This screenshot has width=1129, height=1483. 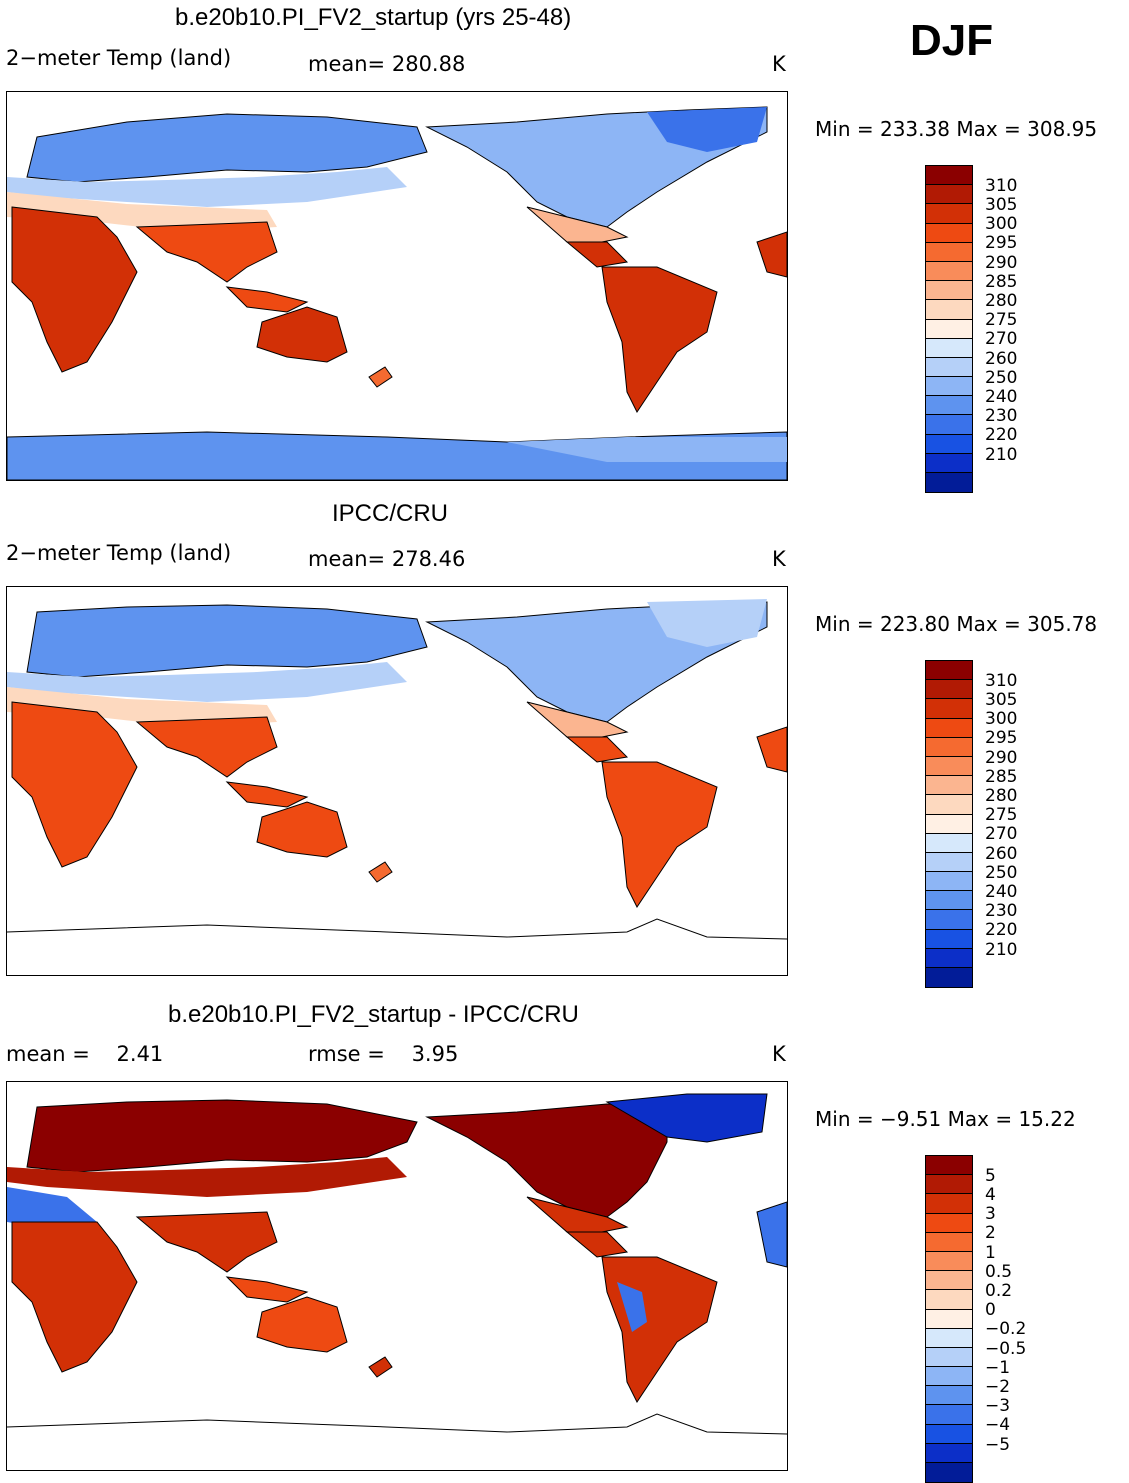 What do you see at coordinates (990, 1214) in the screenshot?
I see `colorbar-level: 3` at bounding box center [990, 1214].